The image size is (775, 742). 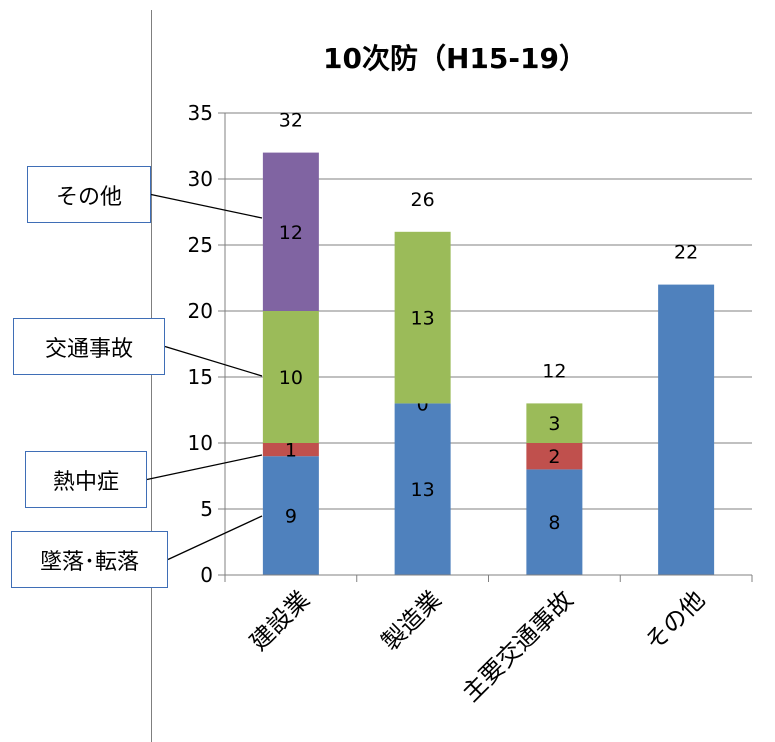 What do you see at coordinates (206, 509) in the screenshot?
I see `y-tick-label: 5` at bounding box center [206, 509].